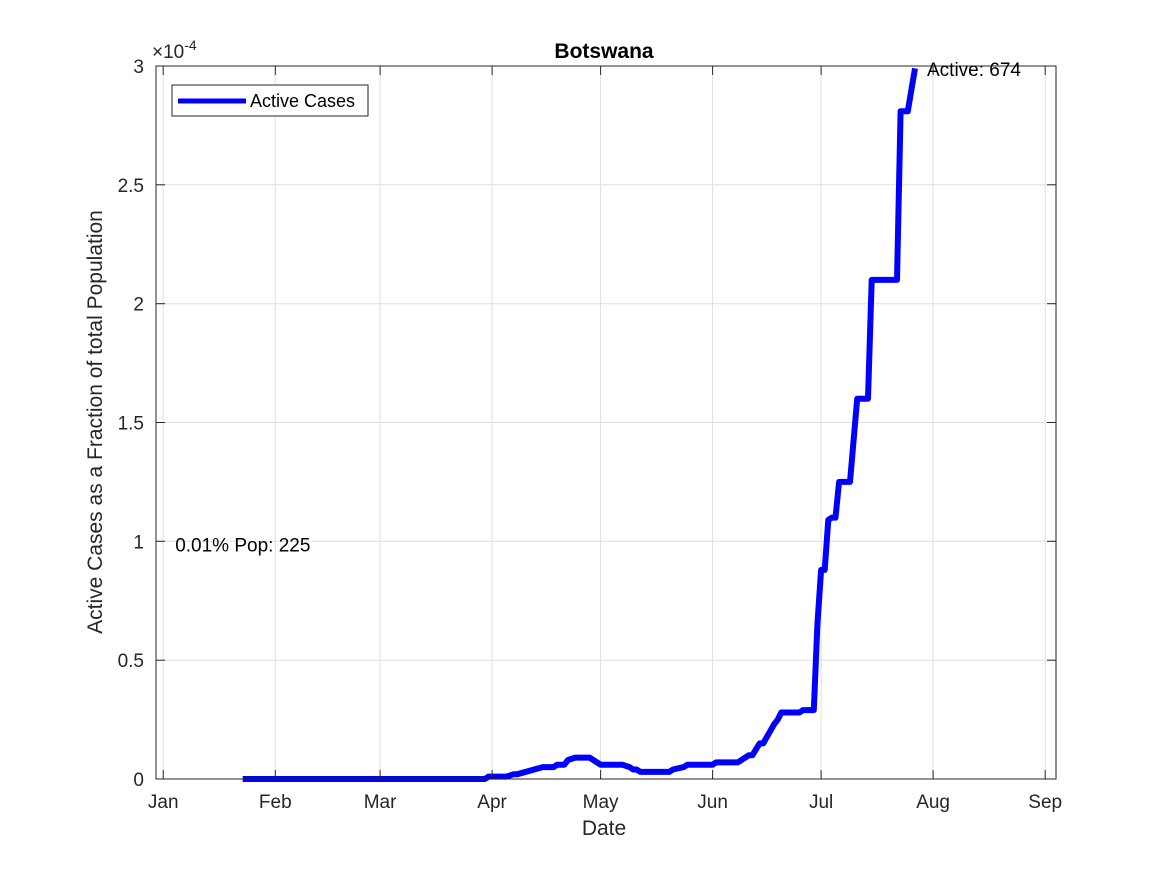  I want to click on y-tick-label-4: 2, so click(138, 305).